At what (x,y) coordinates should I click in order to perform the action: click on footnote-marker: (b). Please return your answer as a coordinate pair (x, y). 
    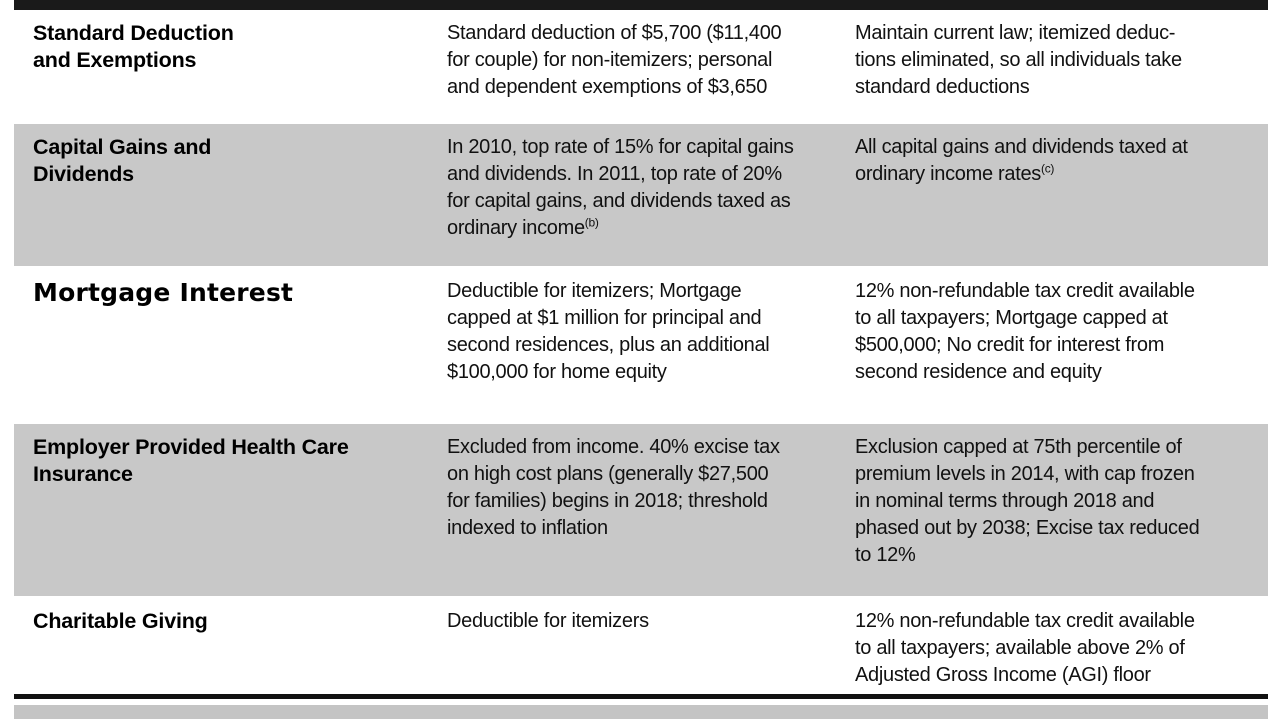
    Looking at the image, I should click on (591, 222).